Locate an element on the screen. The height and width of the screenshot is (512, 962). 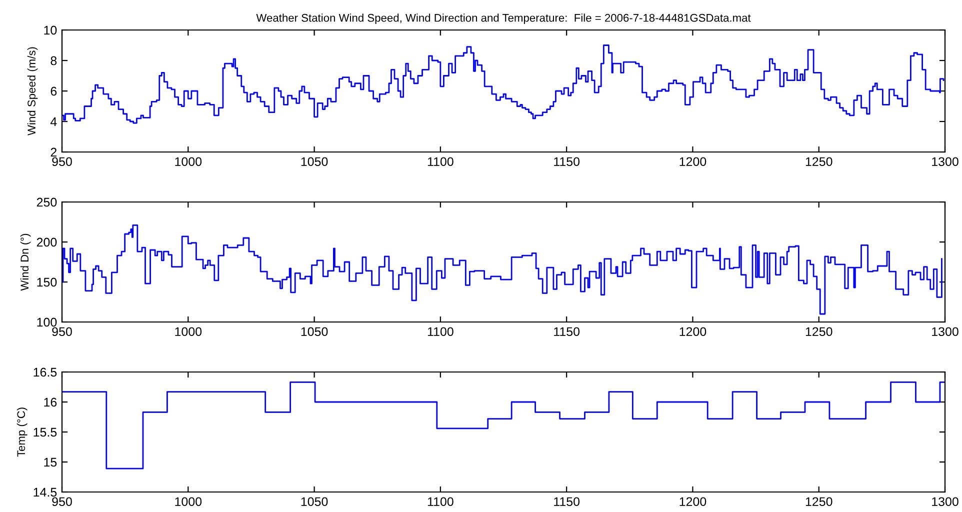
y-axis-title: Wind Speed (m/s) is located at coordinates (32, 91).